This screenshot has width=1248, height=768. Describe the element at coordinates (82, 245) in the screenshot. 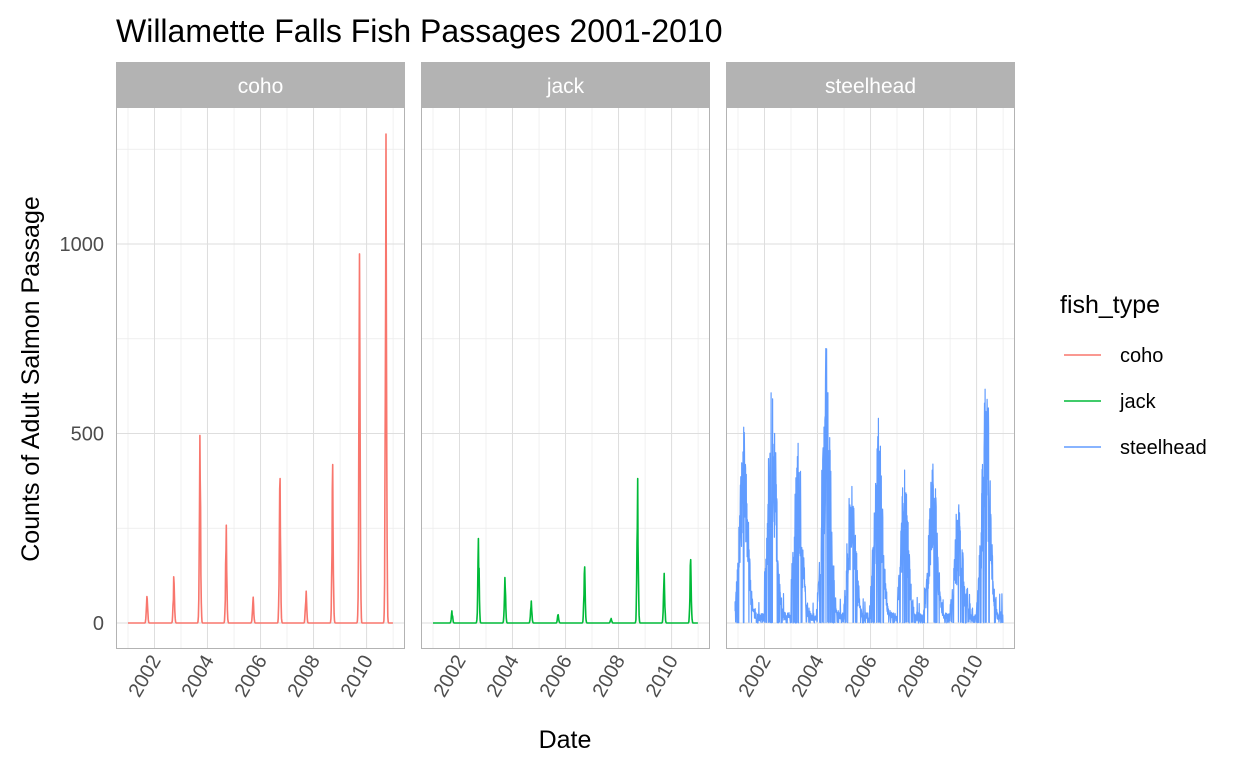

I see `y-tick-label: 1000` at that location.